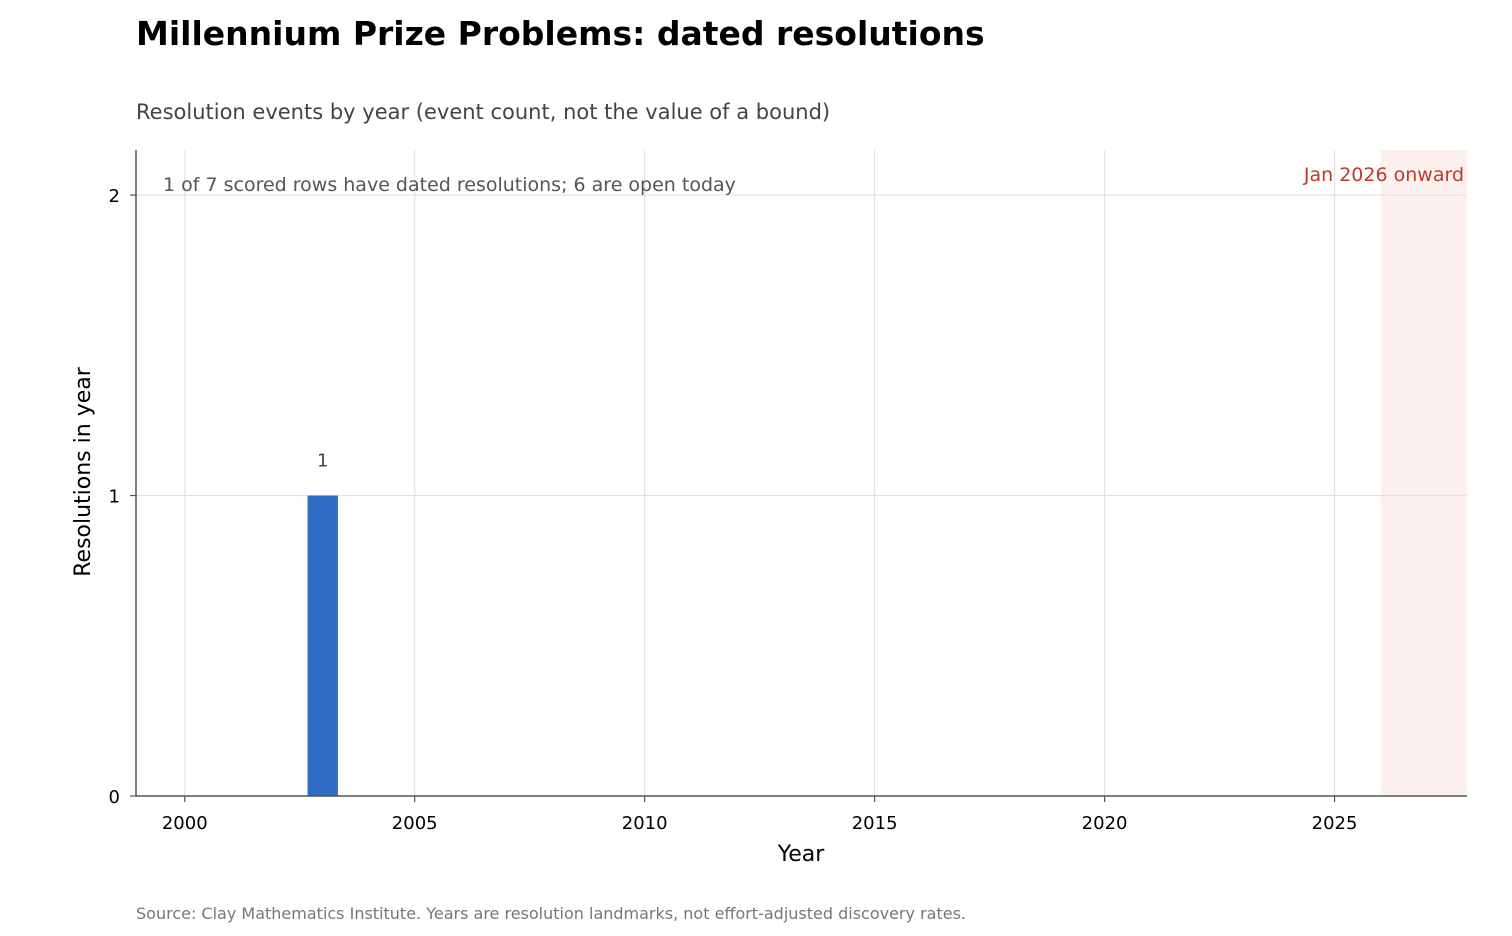  What do you see at coordinates (875, 823) in the screenshot?
I see `x-tick-label-2015: 2015` at bounding box center [875, 823].